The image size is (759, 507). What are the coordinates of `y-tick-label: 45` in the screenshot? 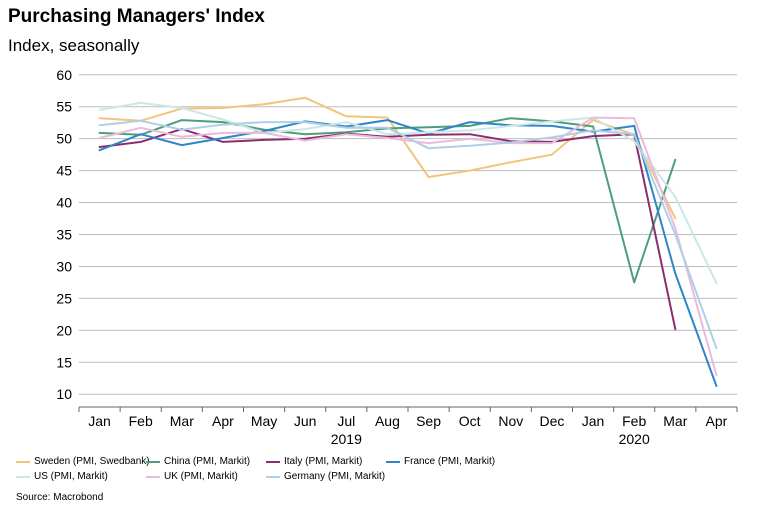 It's located at (64, 171).